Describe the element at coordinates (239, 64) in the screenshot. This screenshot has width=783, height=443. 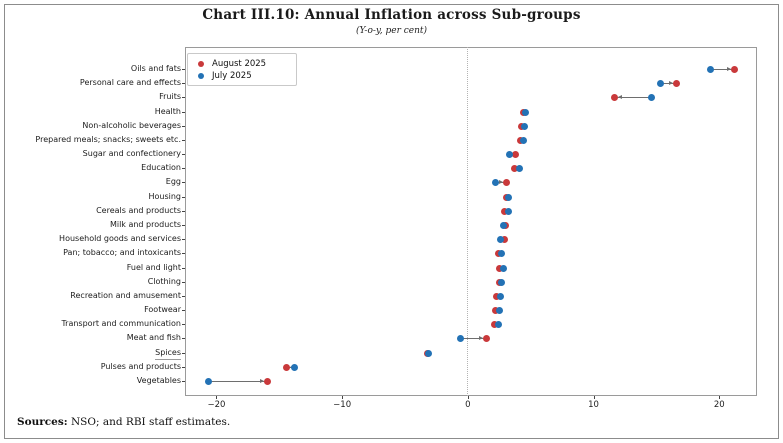
I see `legend-label: August 2025` at that location.